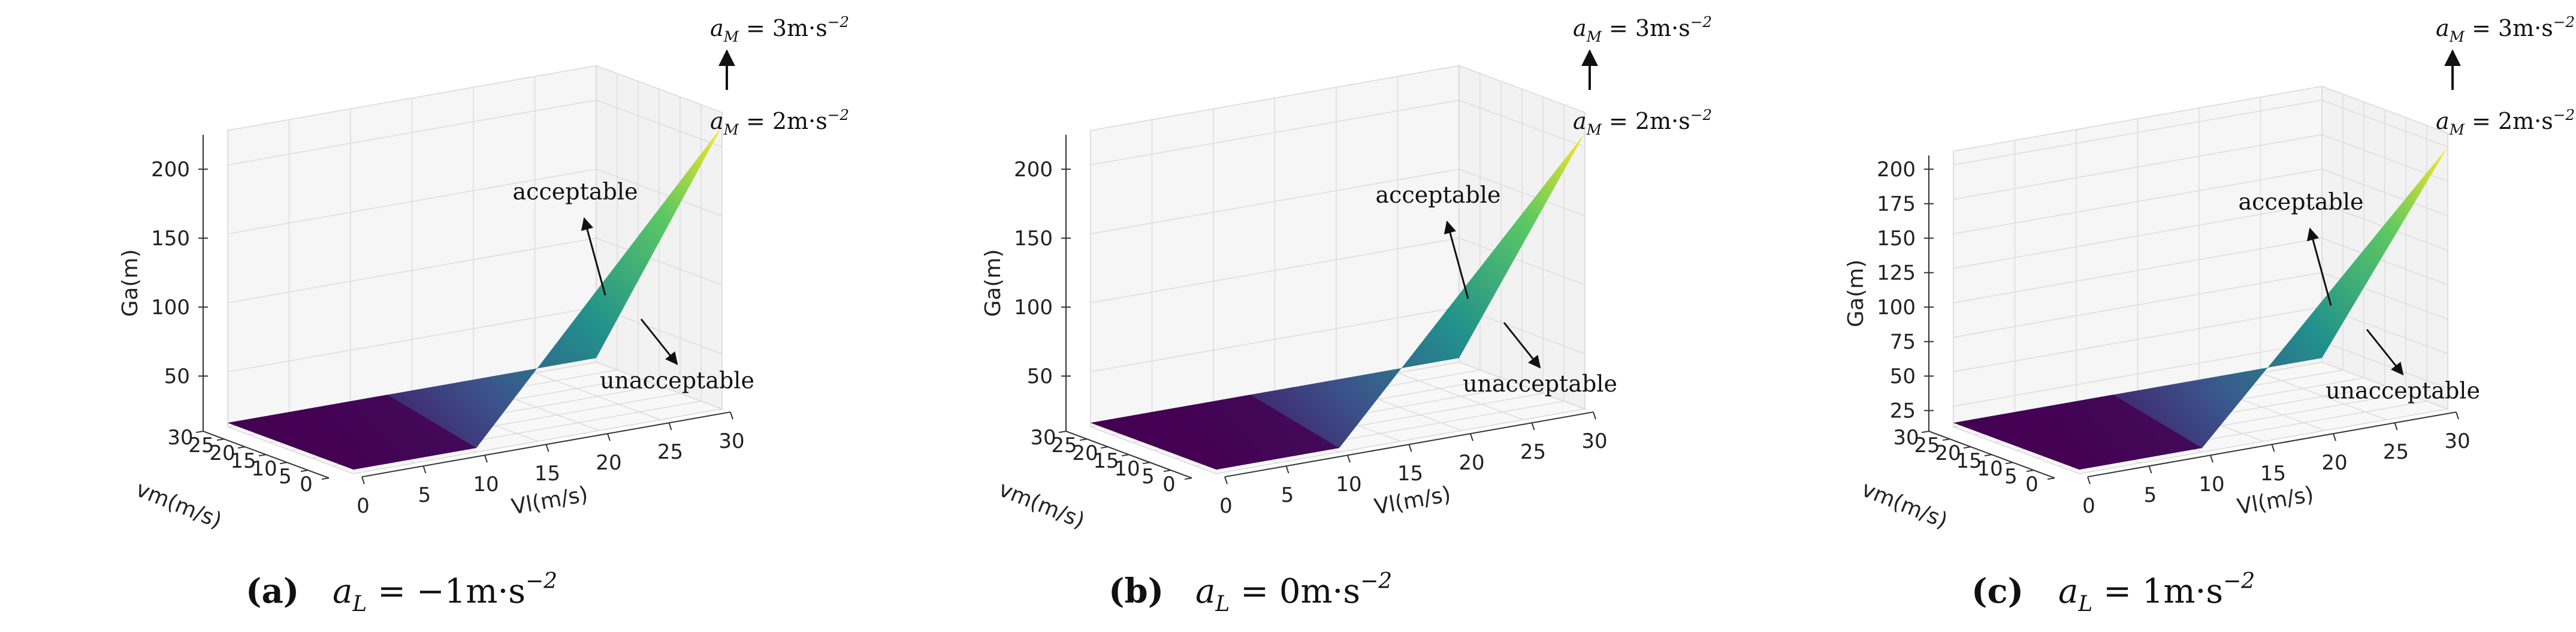 The image size is (2576, 632). I want to click on panel-caption-math: aL = 0m·s−2, so click(1294, 592).